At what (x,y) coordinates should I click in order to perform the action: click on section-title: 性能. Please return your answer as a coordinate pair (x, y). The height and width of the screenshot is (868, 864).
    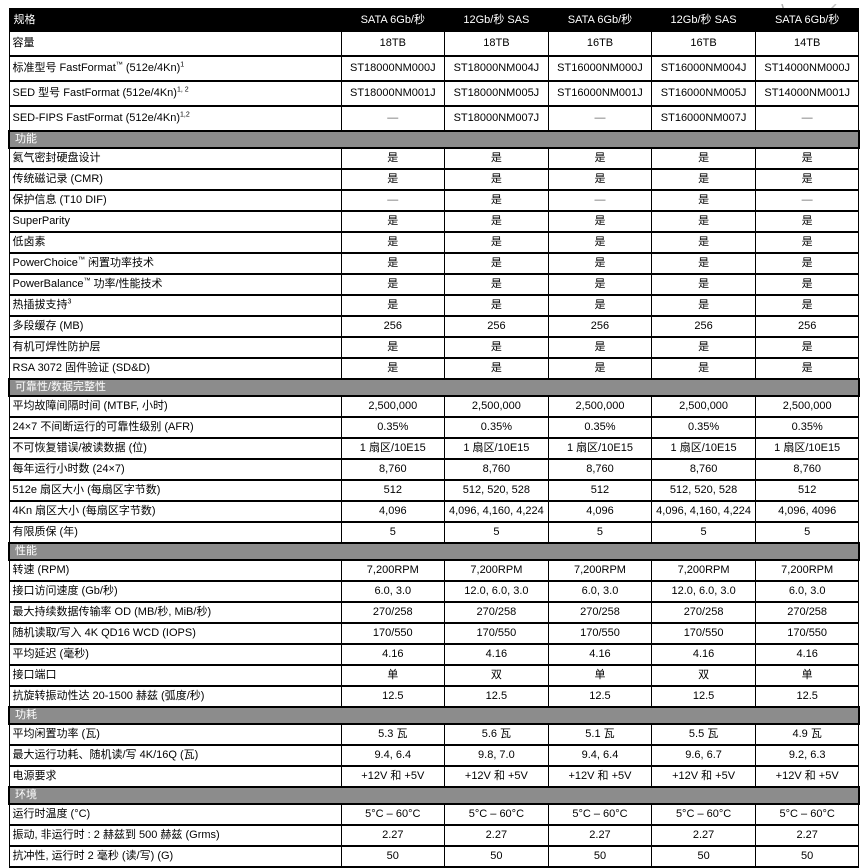
    Looking at the image, I should click on (434, 551).